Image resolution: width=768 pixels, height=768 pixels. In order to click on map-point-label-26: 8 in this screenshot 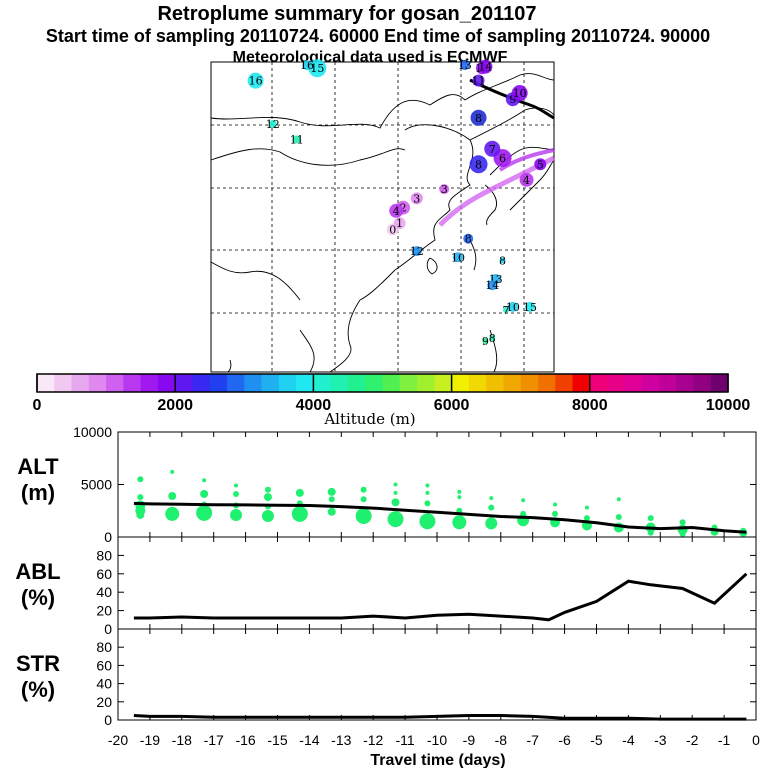, I will do `click(502, 260)`.